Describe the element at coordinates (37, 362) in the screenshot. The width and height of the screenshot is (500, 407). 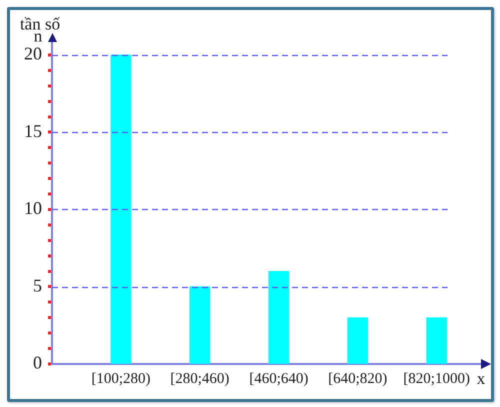
I see `y-tick-label: 0` at that location.